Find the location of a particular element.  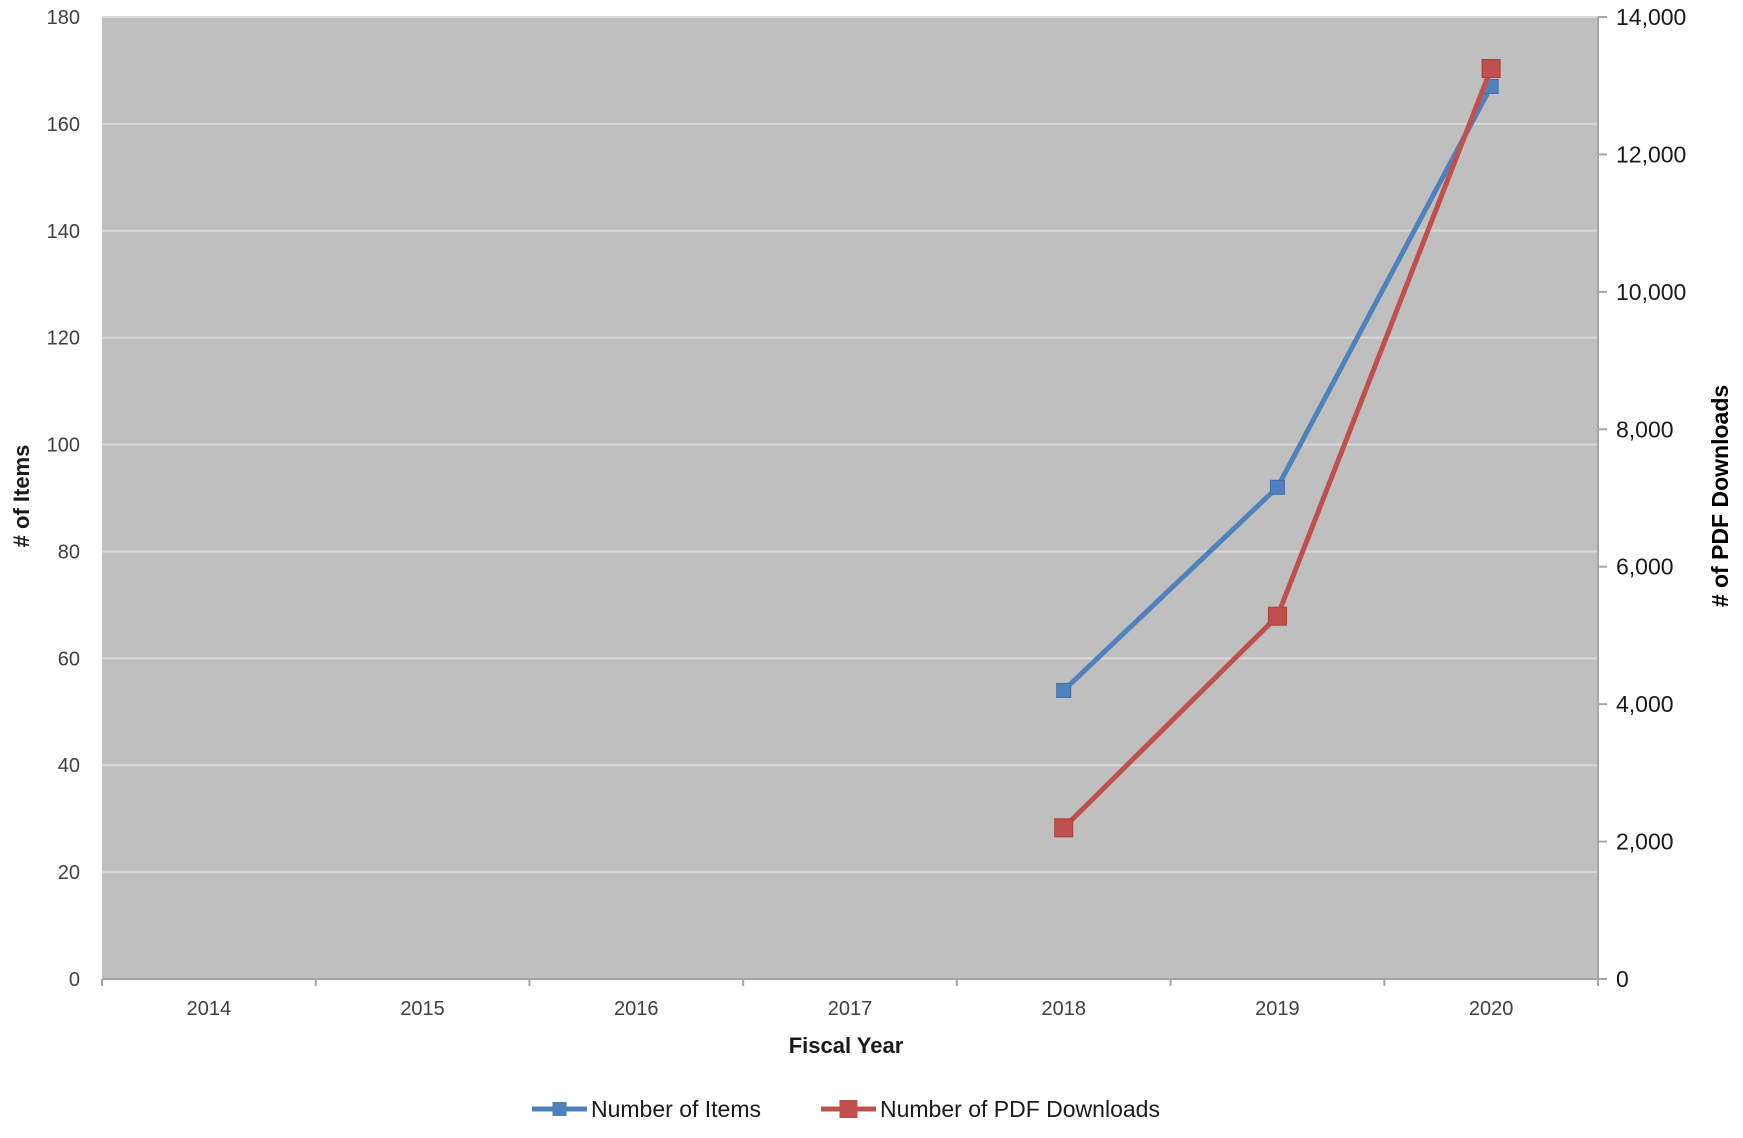

y-tick-label: 40 is located at coordinates (69, 766).